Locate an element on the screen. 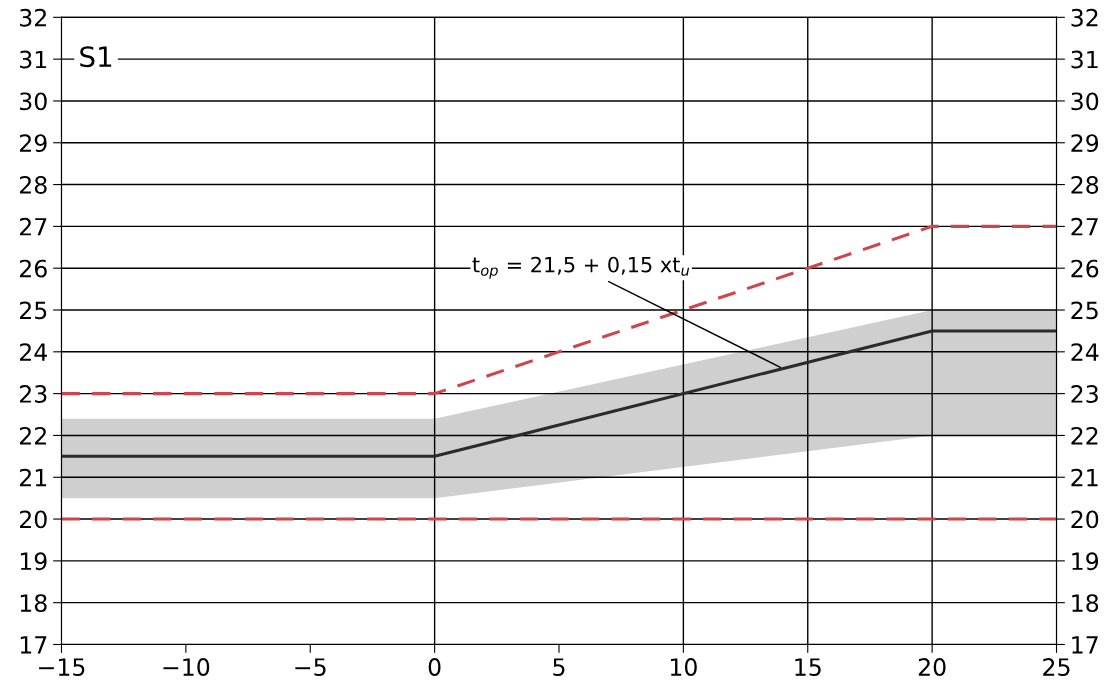  y2-tick-label: 25 is located at coordinates (1084, 310).